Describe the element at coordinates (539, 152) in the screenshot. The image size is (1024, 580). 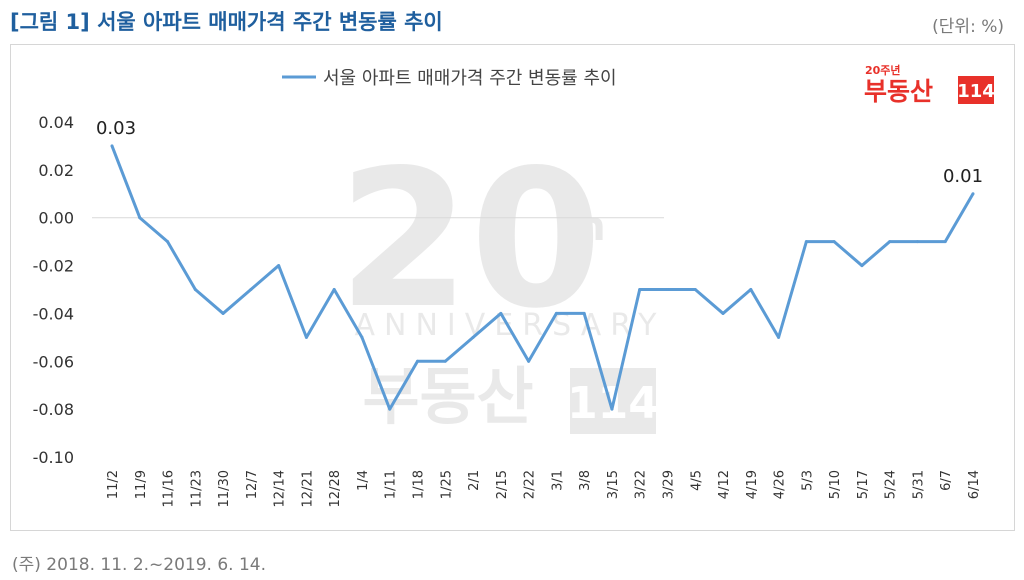
I see `data-labels: 0.03 0.01` at that location.